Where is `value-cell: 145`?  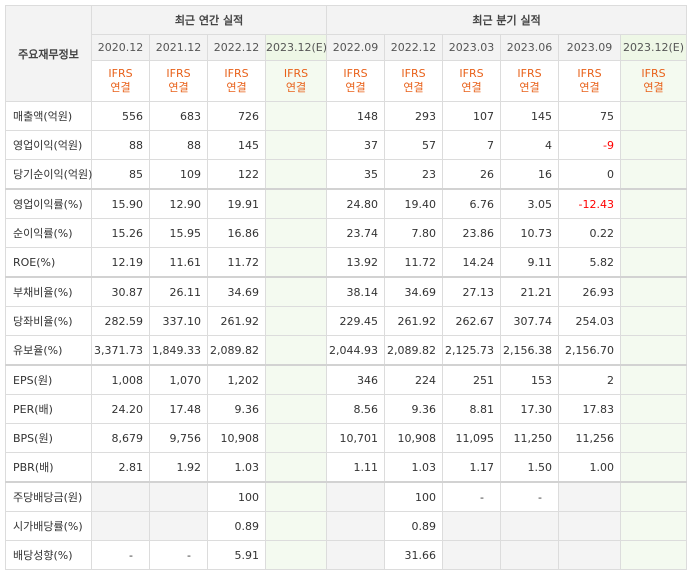
value-cell: 145 is located at coordinates (530, 116).